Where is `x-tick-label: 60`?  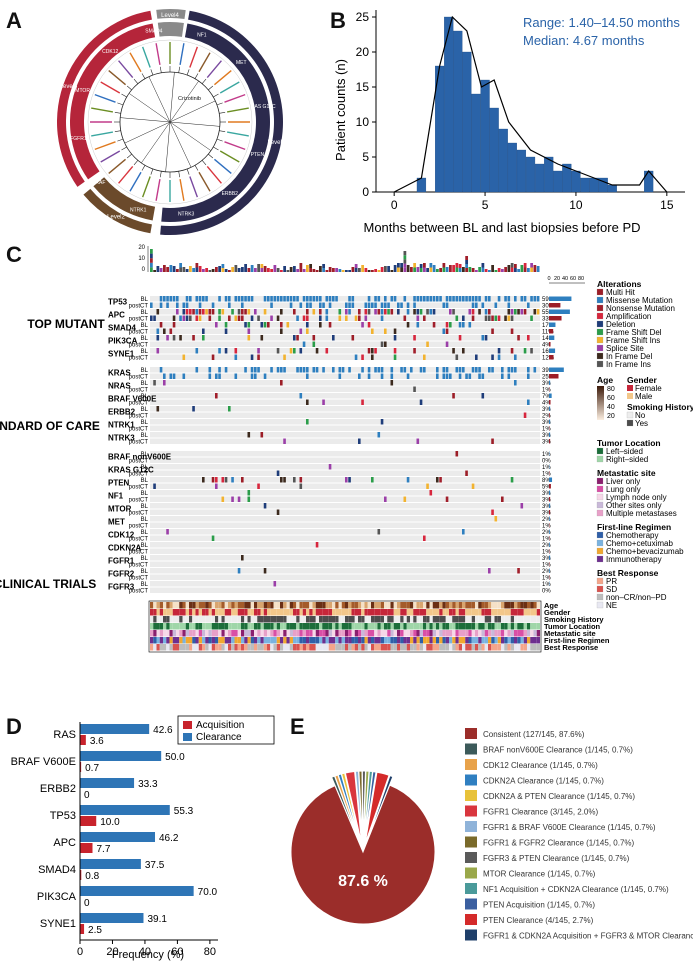 x-tick-label: 60 is located at coordinates (177, 952).